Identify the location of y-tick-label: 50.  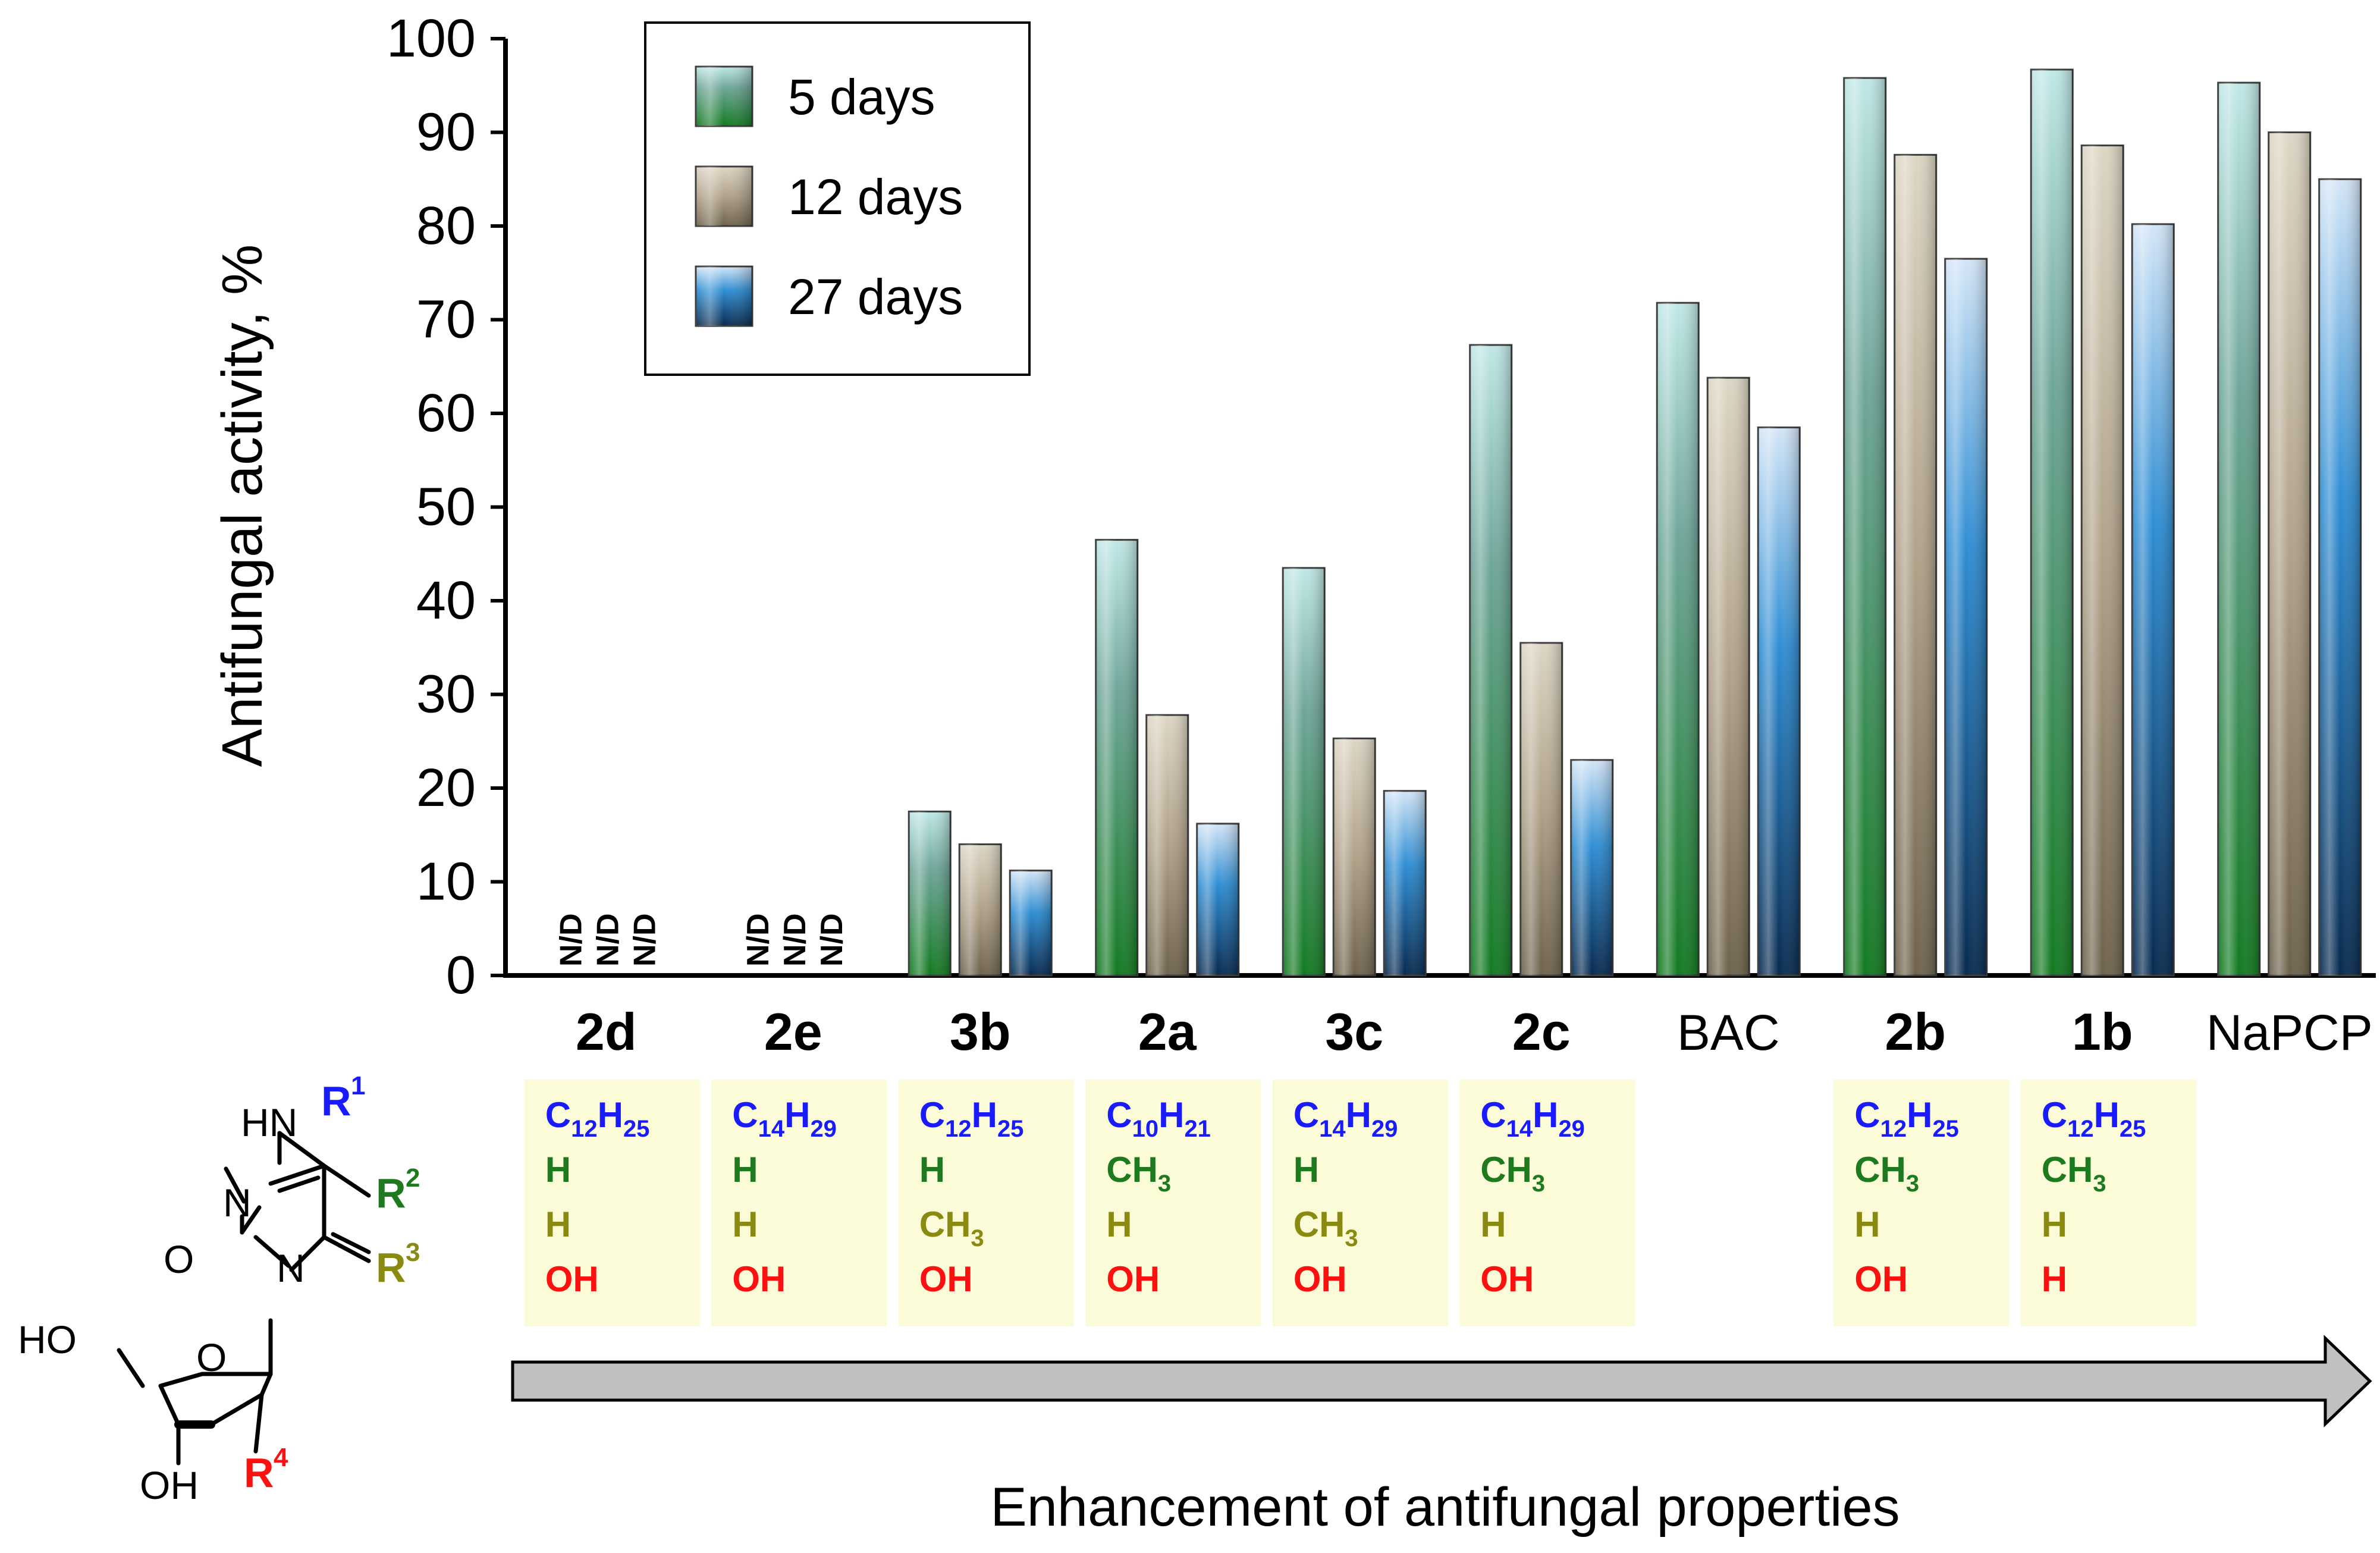
(446, 508).